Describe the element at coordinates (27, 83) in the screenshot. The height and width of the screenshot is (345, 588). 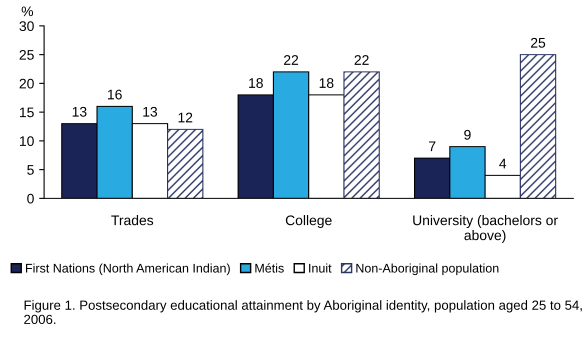
I see `y-tick-label: 20` at that location.